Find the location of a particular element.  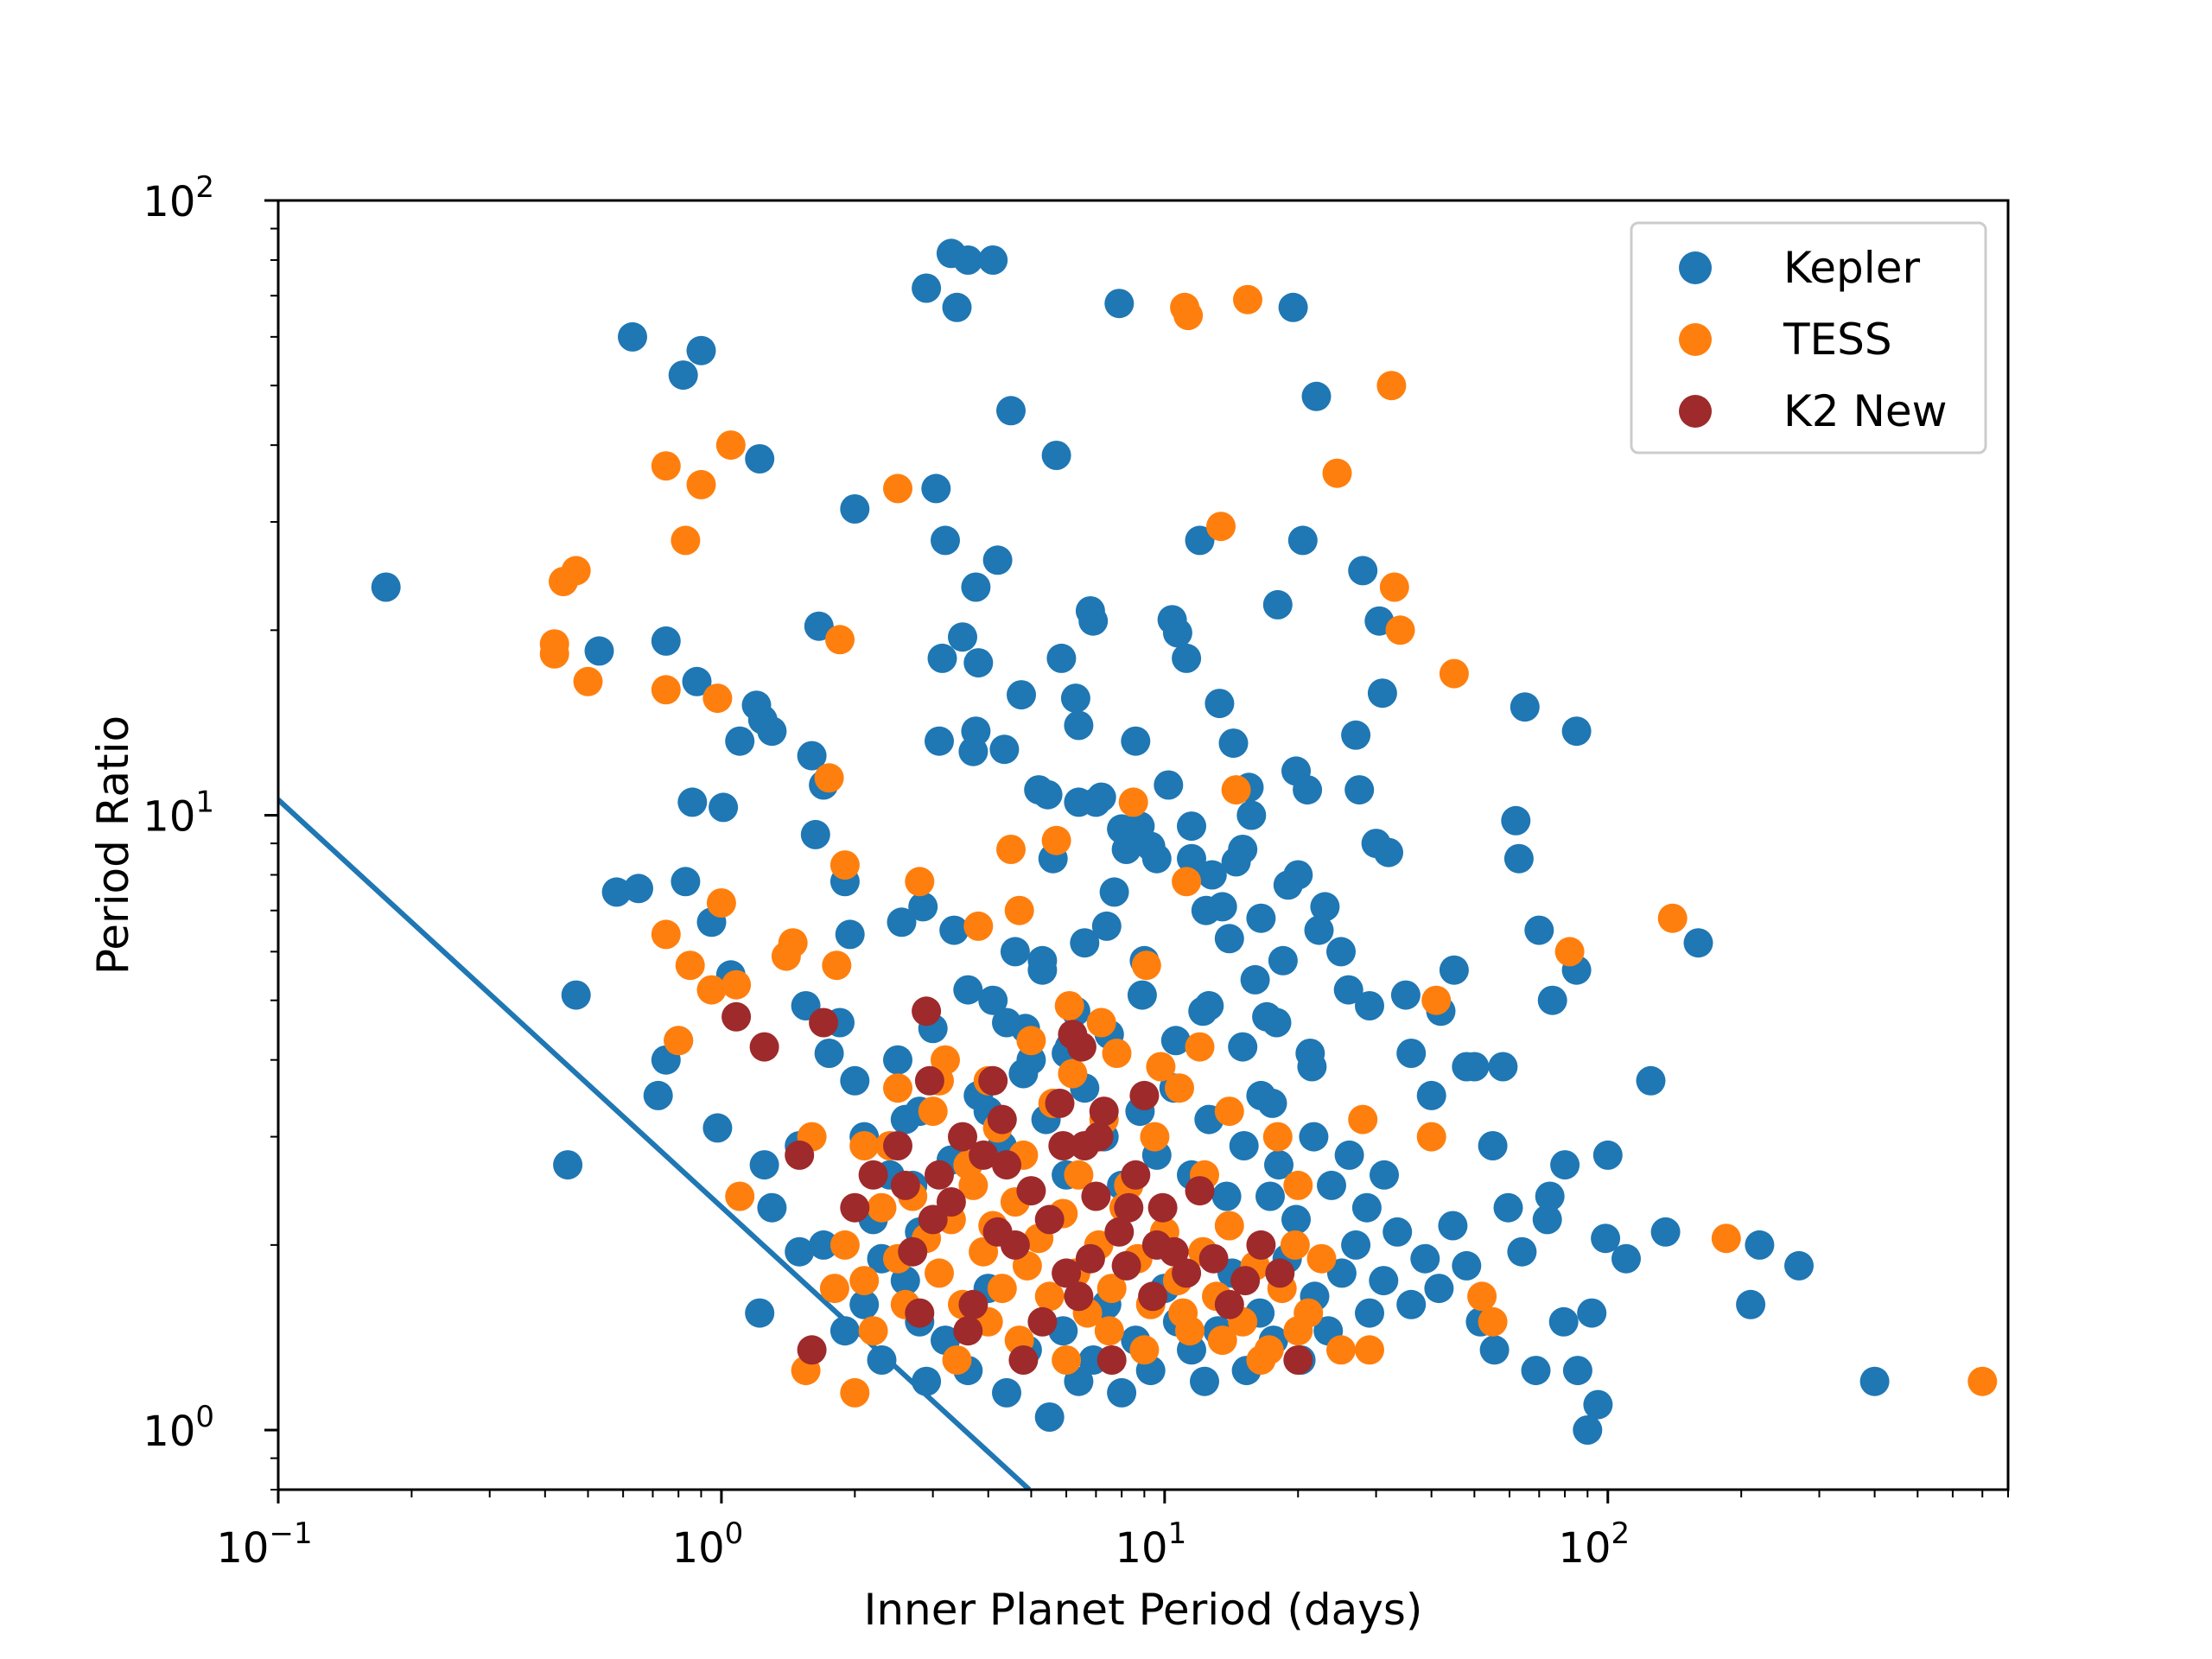

reference-line is located at coordinates (655, 1144).